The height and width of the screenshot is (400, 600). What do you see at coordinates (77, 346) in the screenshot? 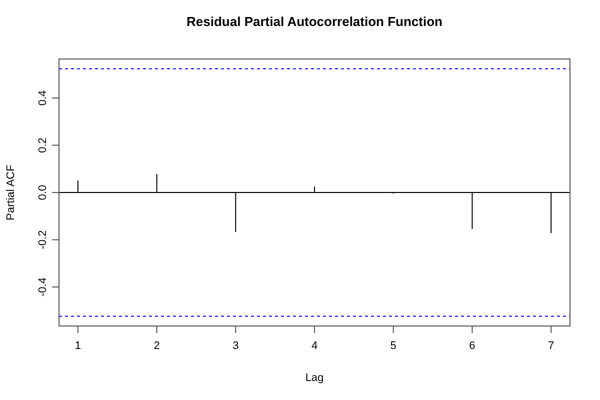
I see `x-tick-label: 1` at bounding box center [77, 346].